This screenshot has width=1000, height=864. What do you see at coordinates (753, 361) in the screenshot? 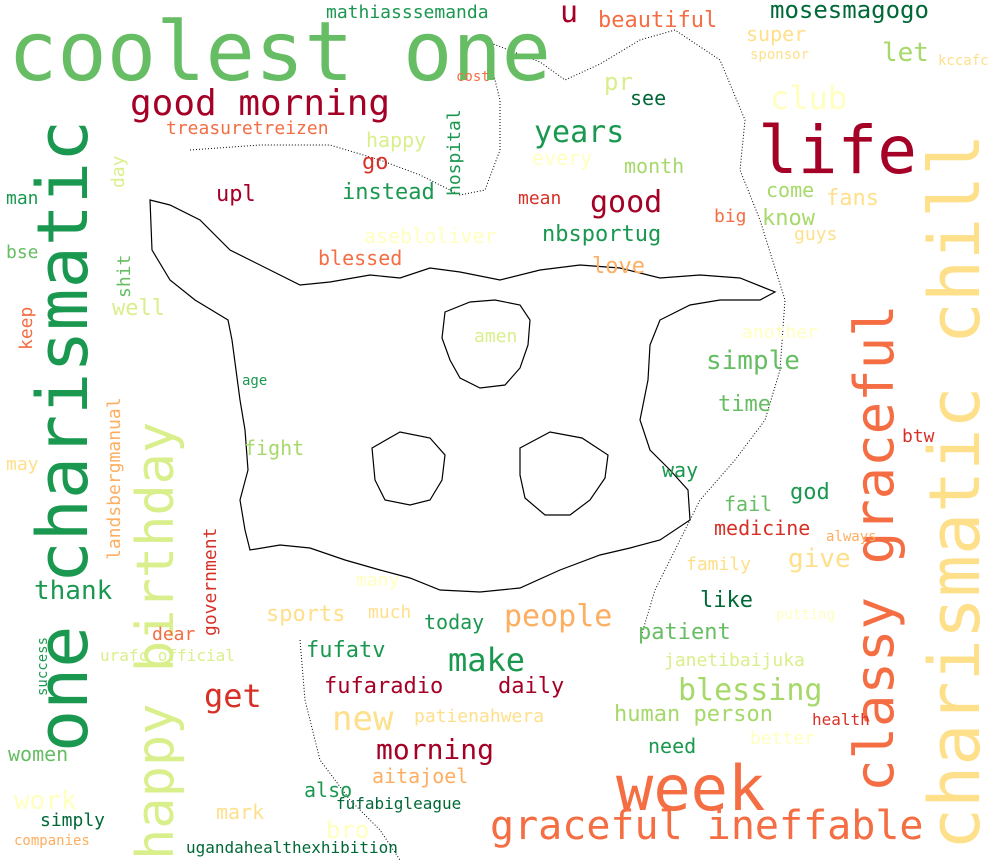
I see `word-simple: simple` at bounding box center [753, 361].